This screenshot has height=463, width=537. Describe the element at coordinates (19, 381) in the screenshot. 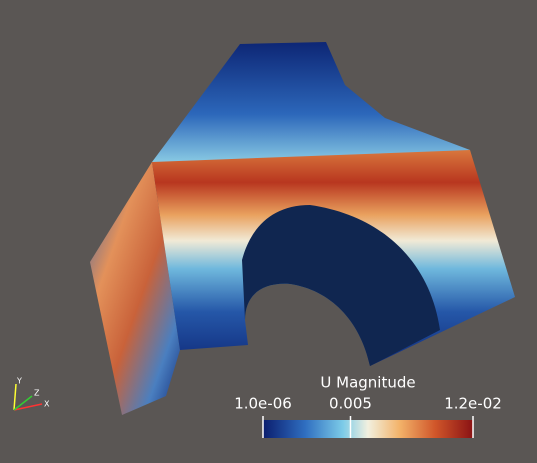

I see `y-axis-label: Y` at that location.